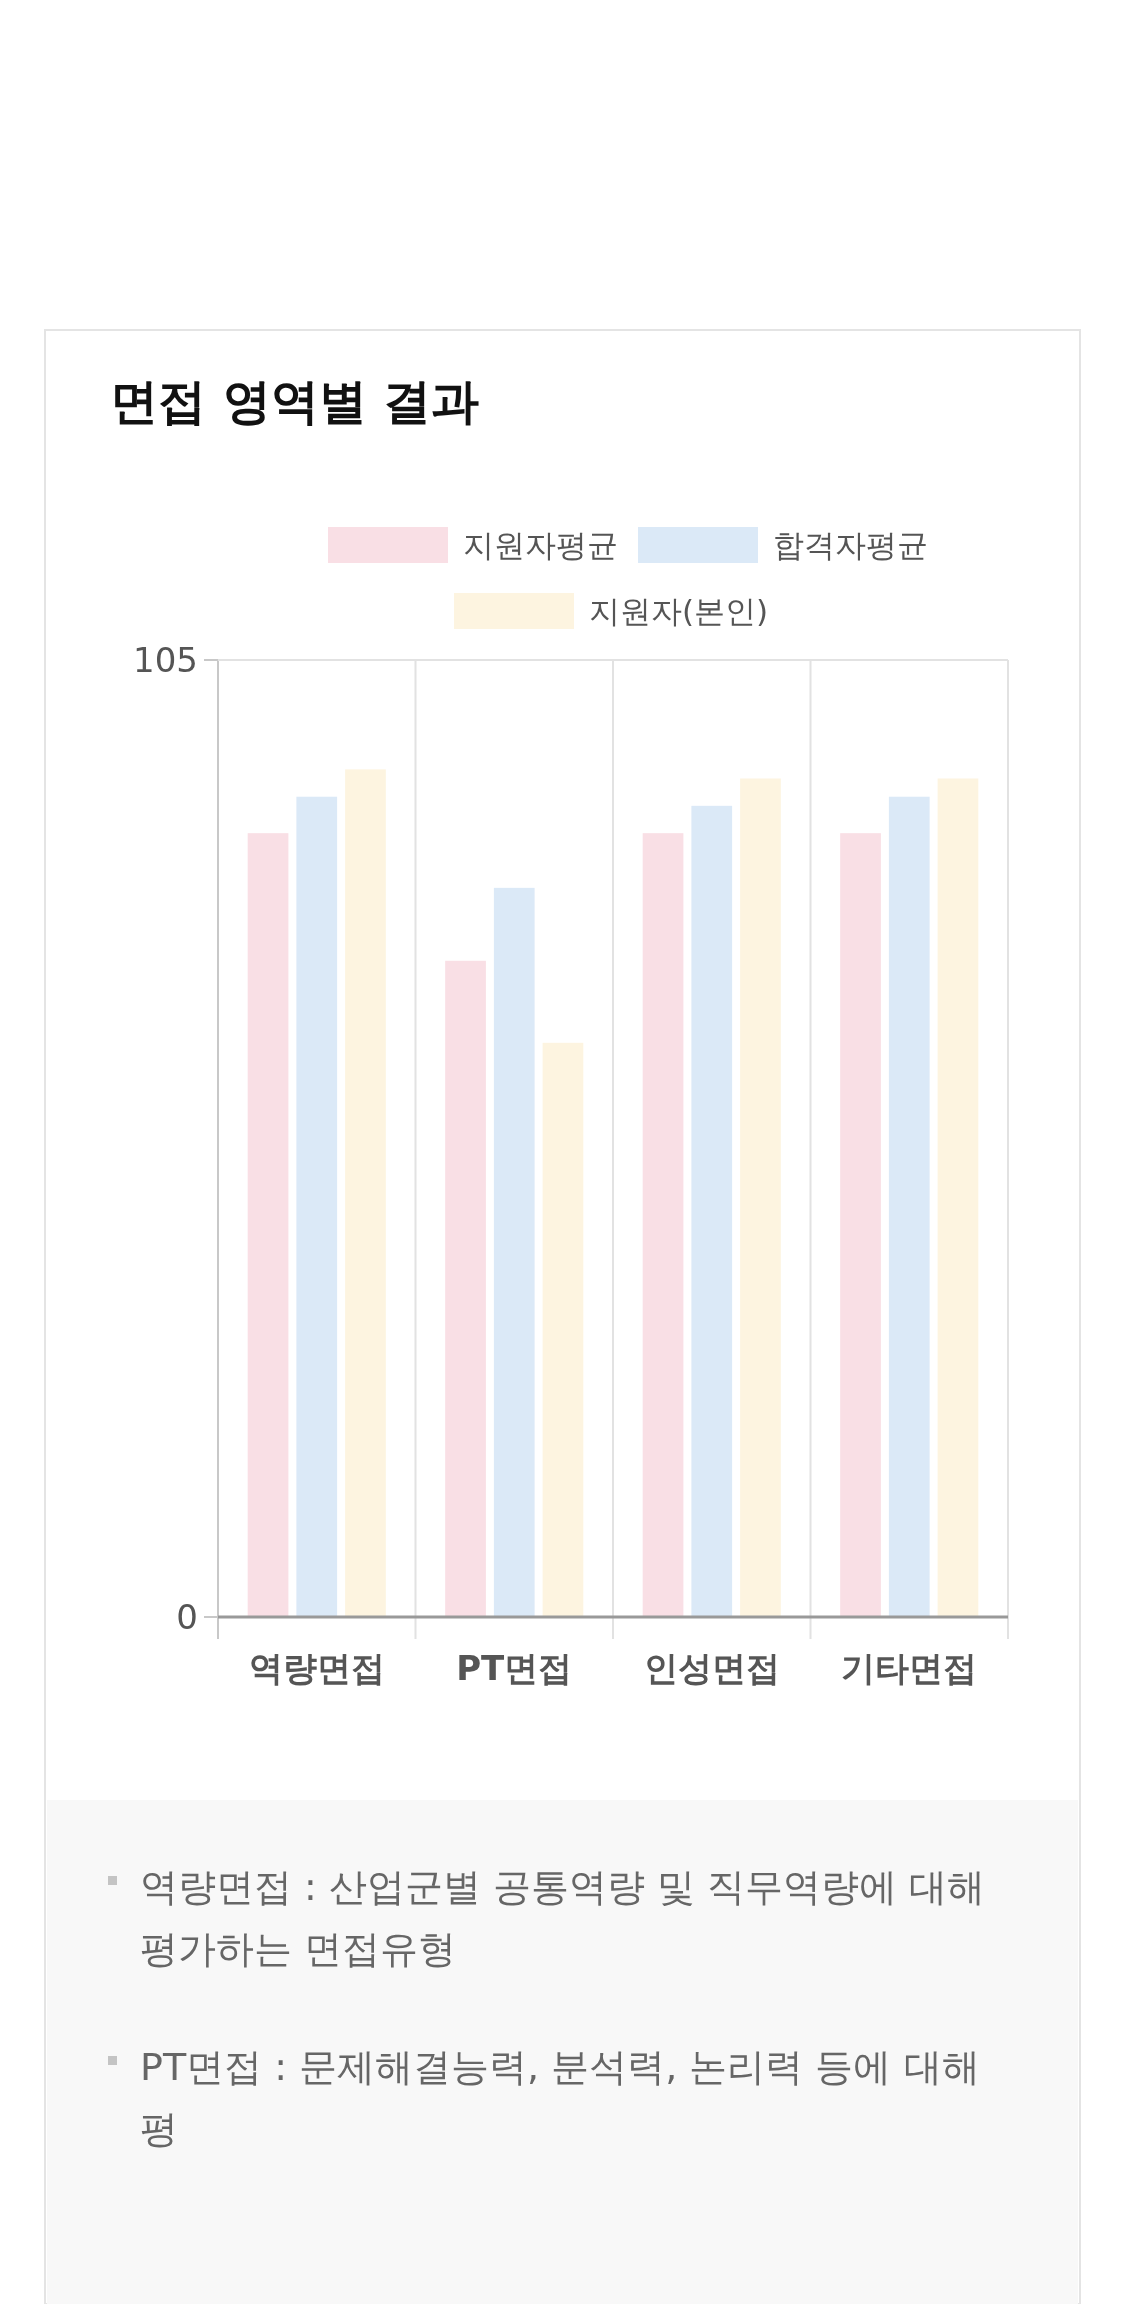  What do you see at coordinates (909, 1668) in the screenshot?
I see `x-tick-label: 기타면접` at bounding box center [909, 1668].